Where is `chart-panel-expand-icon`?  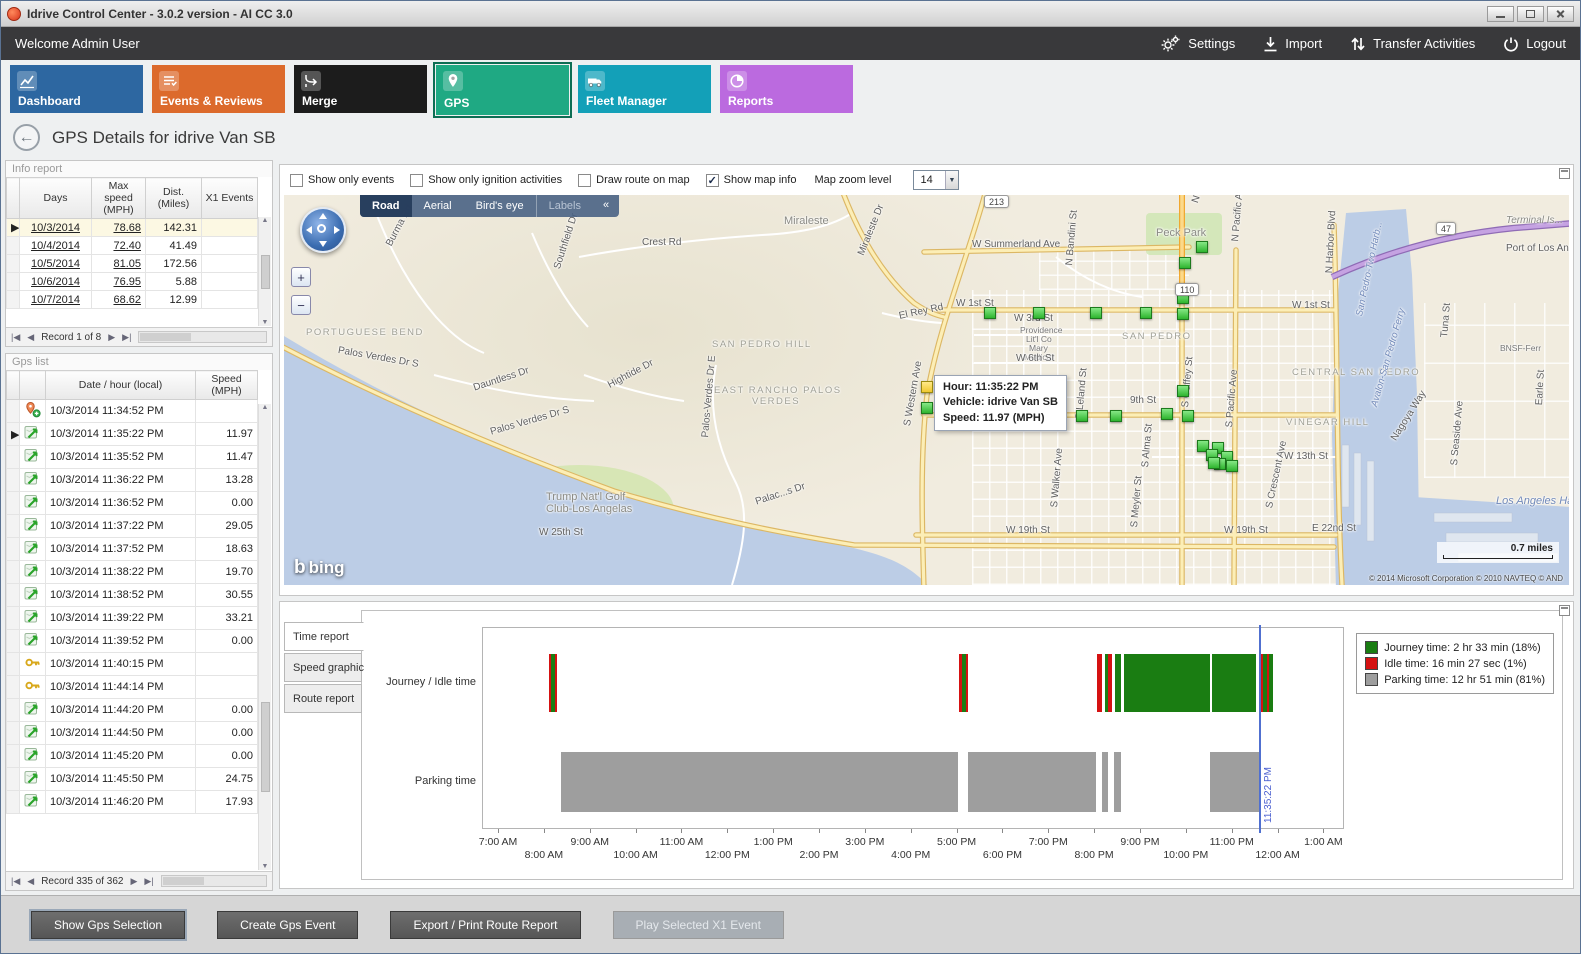
chart-panel-expand-icon is located at coordinates (1564, 610).